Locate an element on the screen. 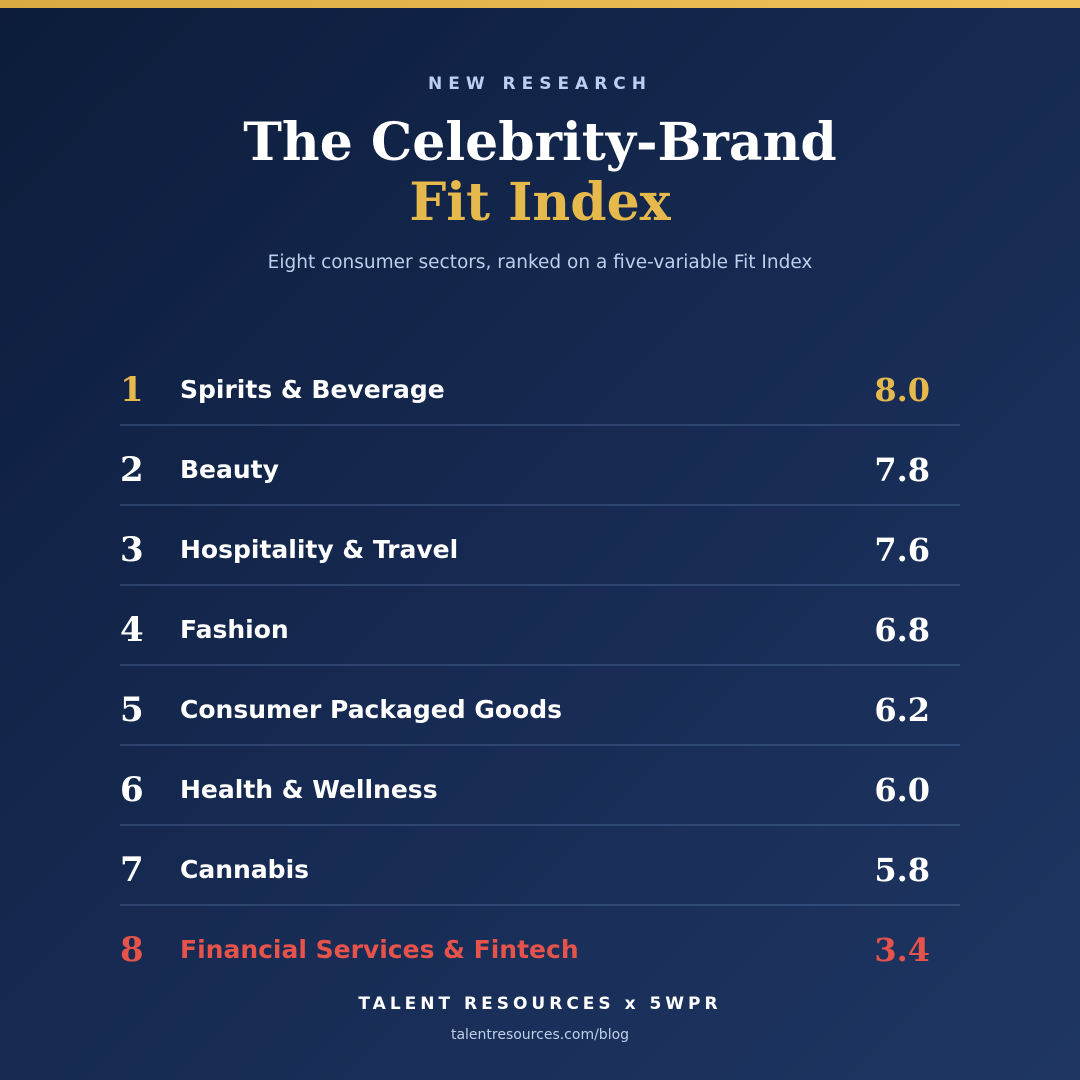  title-highlight: Fit Index is located at coordinates (540, 202).